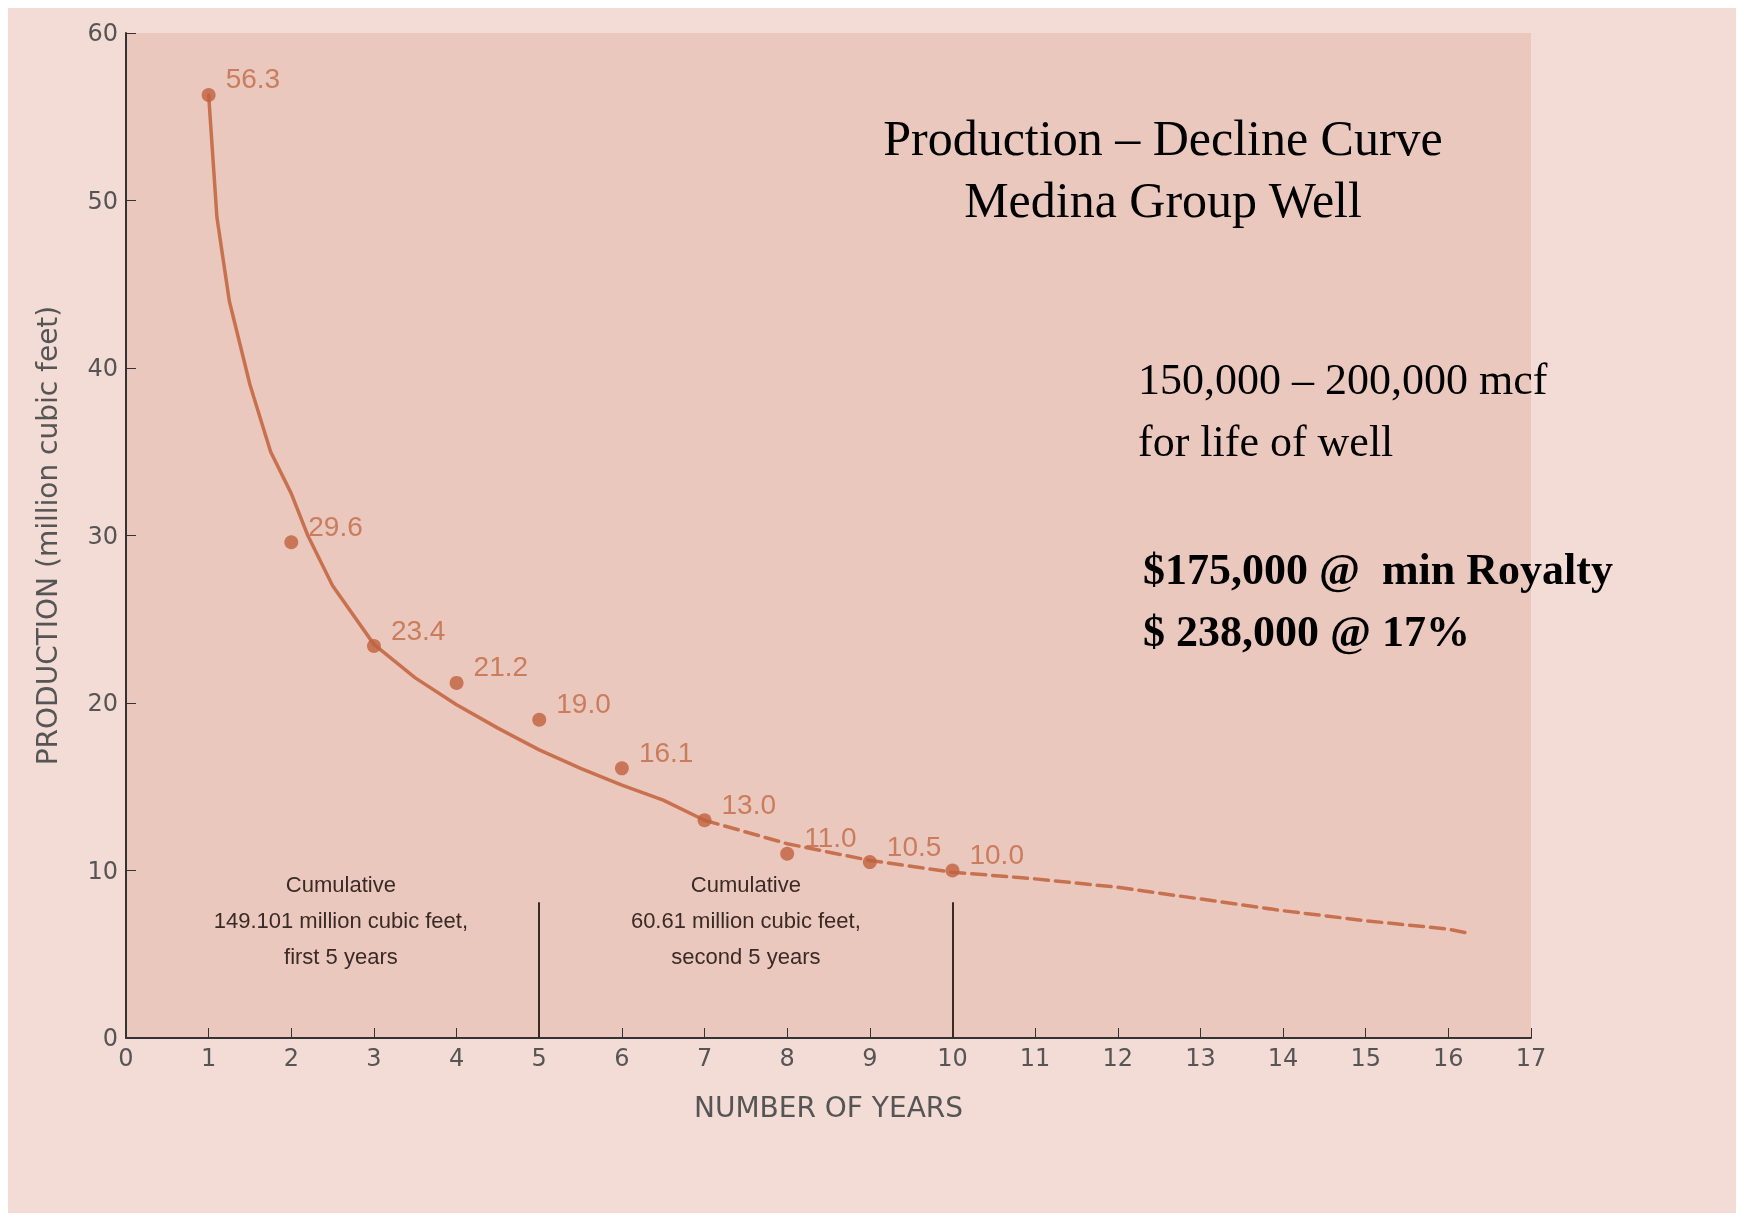 Image resolution: width=1744 pixels, height=1227 pixels. What do you see at coordinates (870, 1058) in the screenshot?
I see `x-tick-label: 9` at bounding box center [870, 1058].